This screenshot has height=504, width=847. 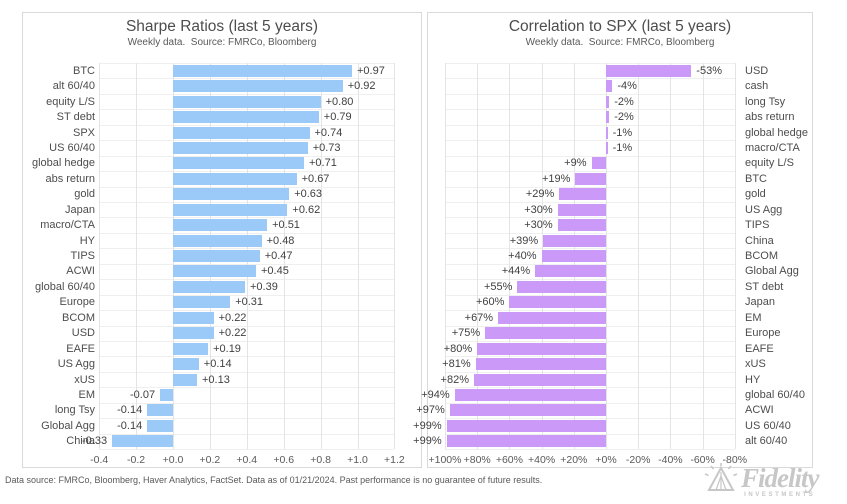 What do you see at coordinates (371, 70) in the screenshot?
I see `bar-value-label: +0.97` at bounding box center [371, 70].